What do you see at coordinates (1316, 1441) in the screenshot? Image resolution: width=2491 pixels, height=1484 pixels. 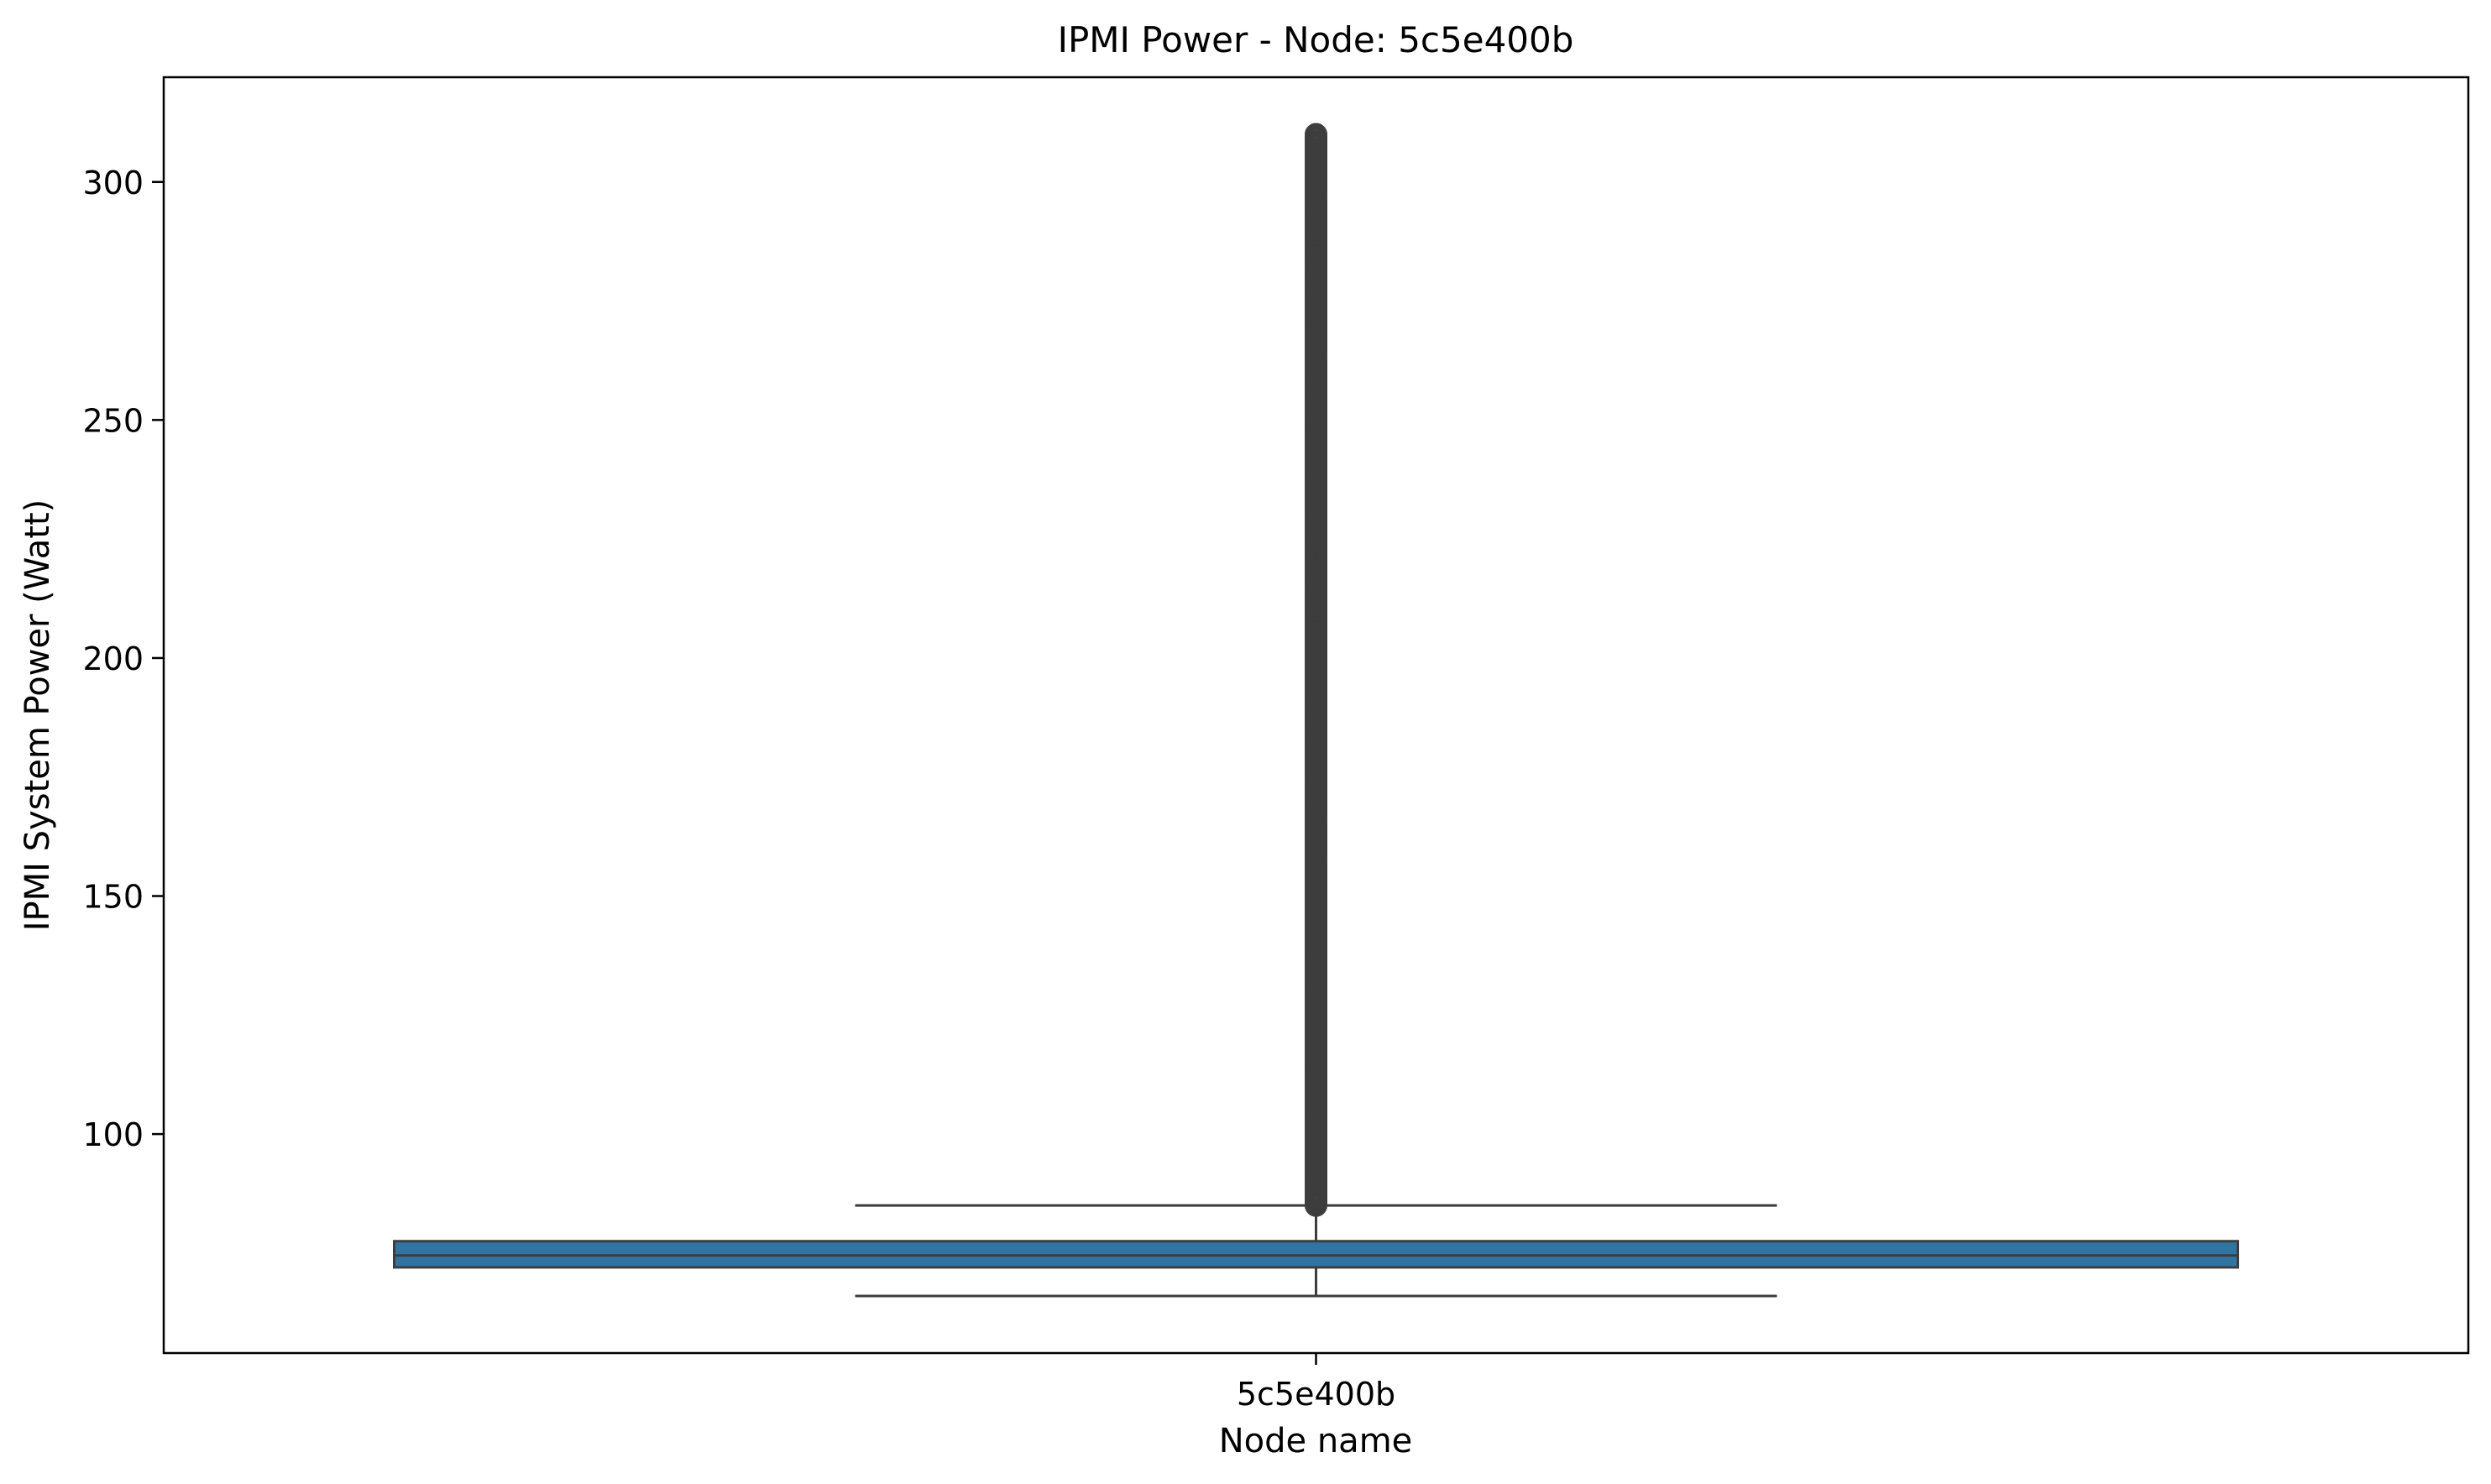 I see `x-axis-label: Node name` at bounding box center [1316, 1441].